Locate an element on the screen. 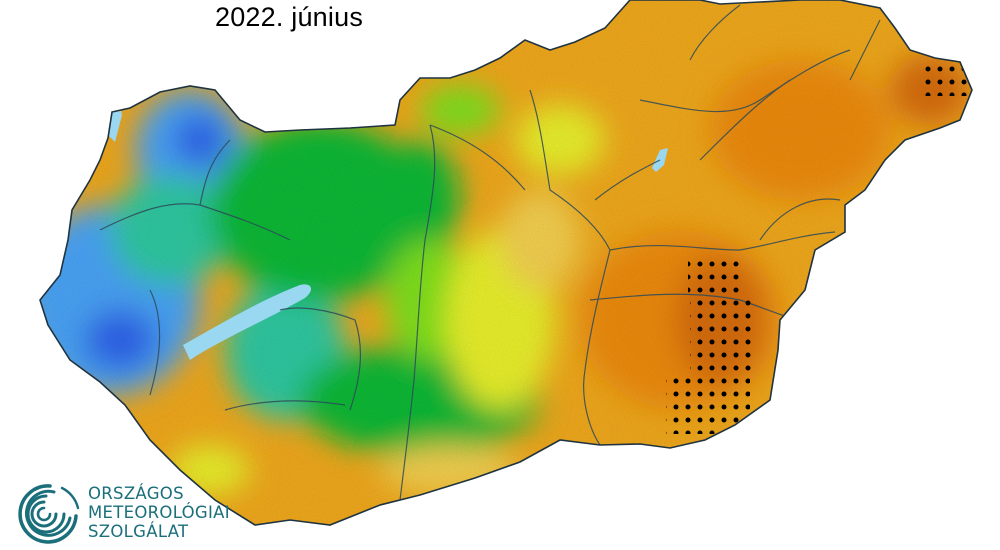 The width and height of the screenshot is (1000, 550). stipple-area-northeast is located at coordinates (948, 78).